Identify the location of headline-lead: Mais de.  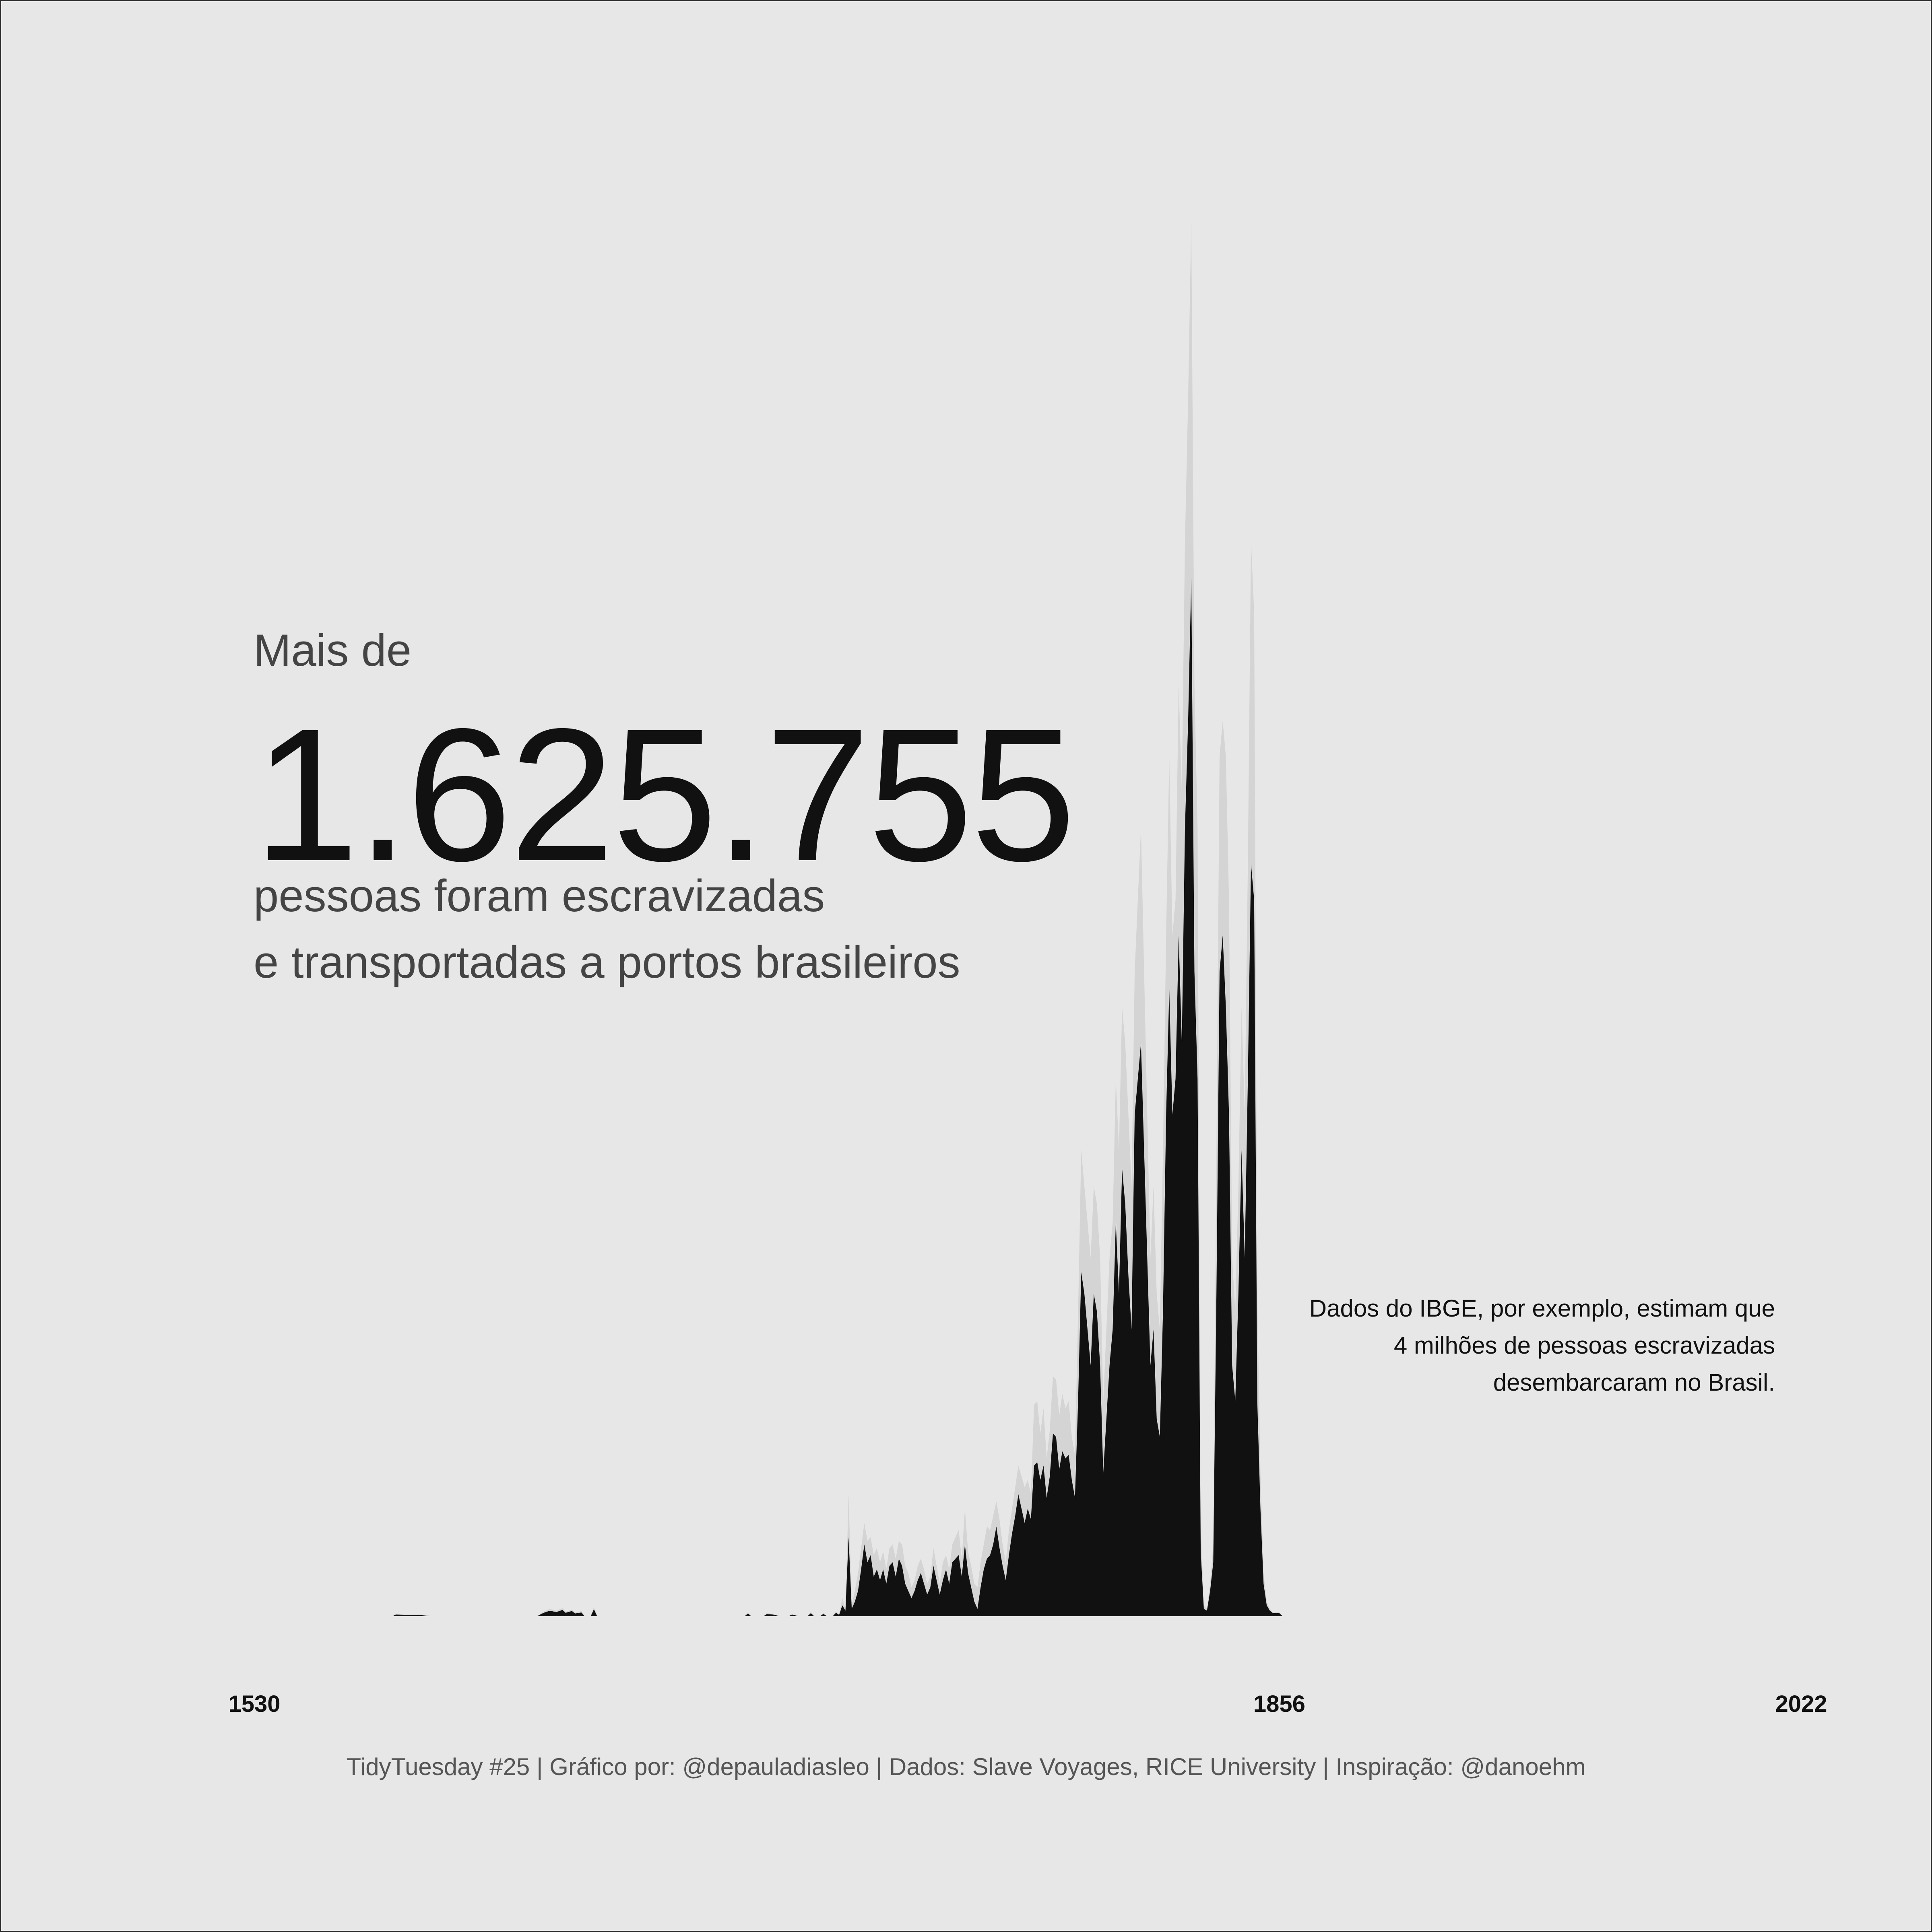
(333, 650).